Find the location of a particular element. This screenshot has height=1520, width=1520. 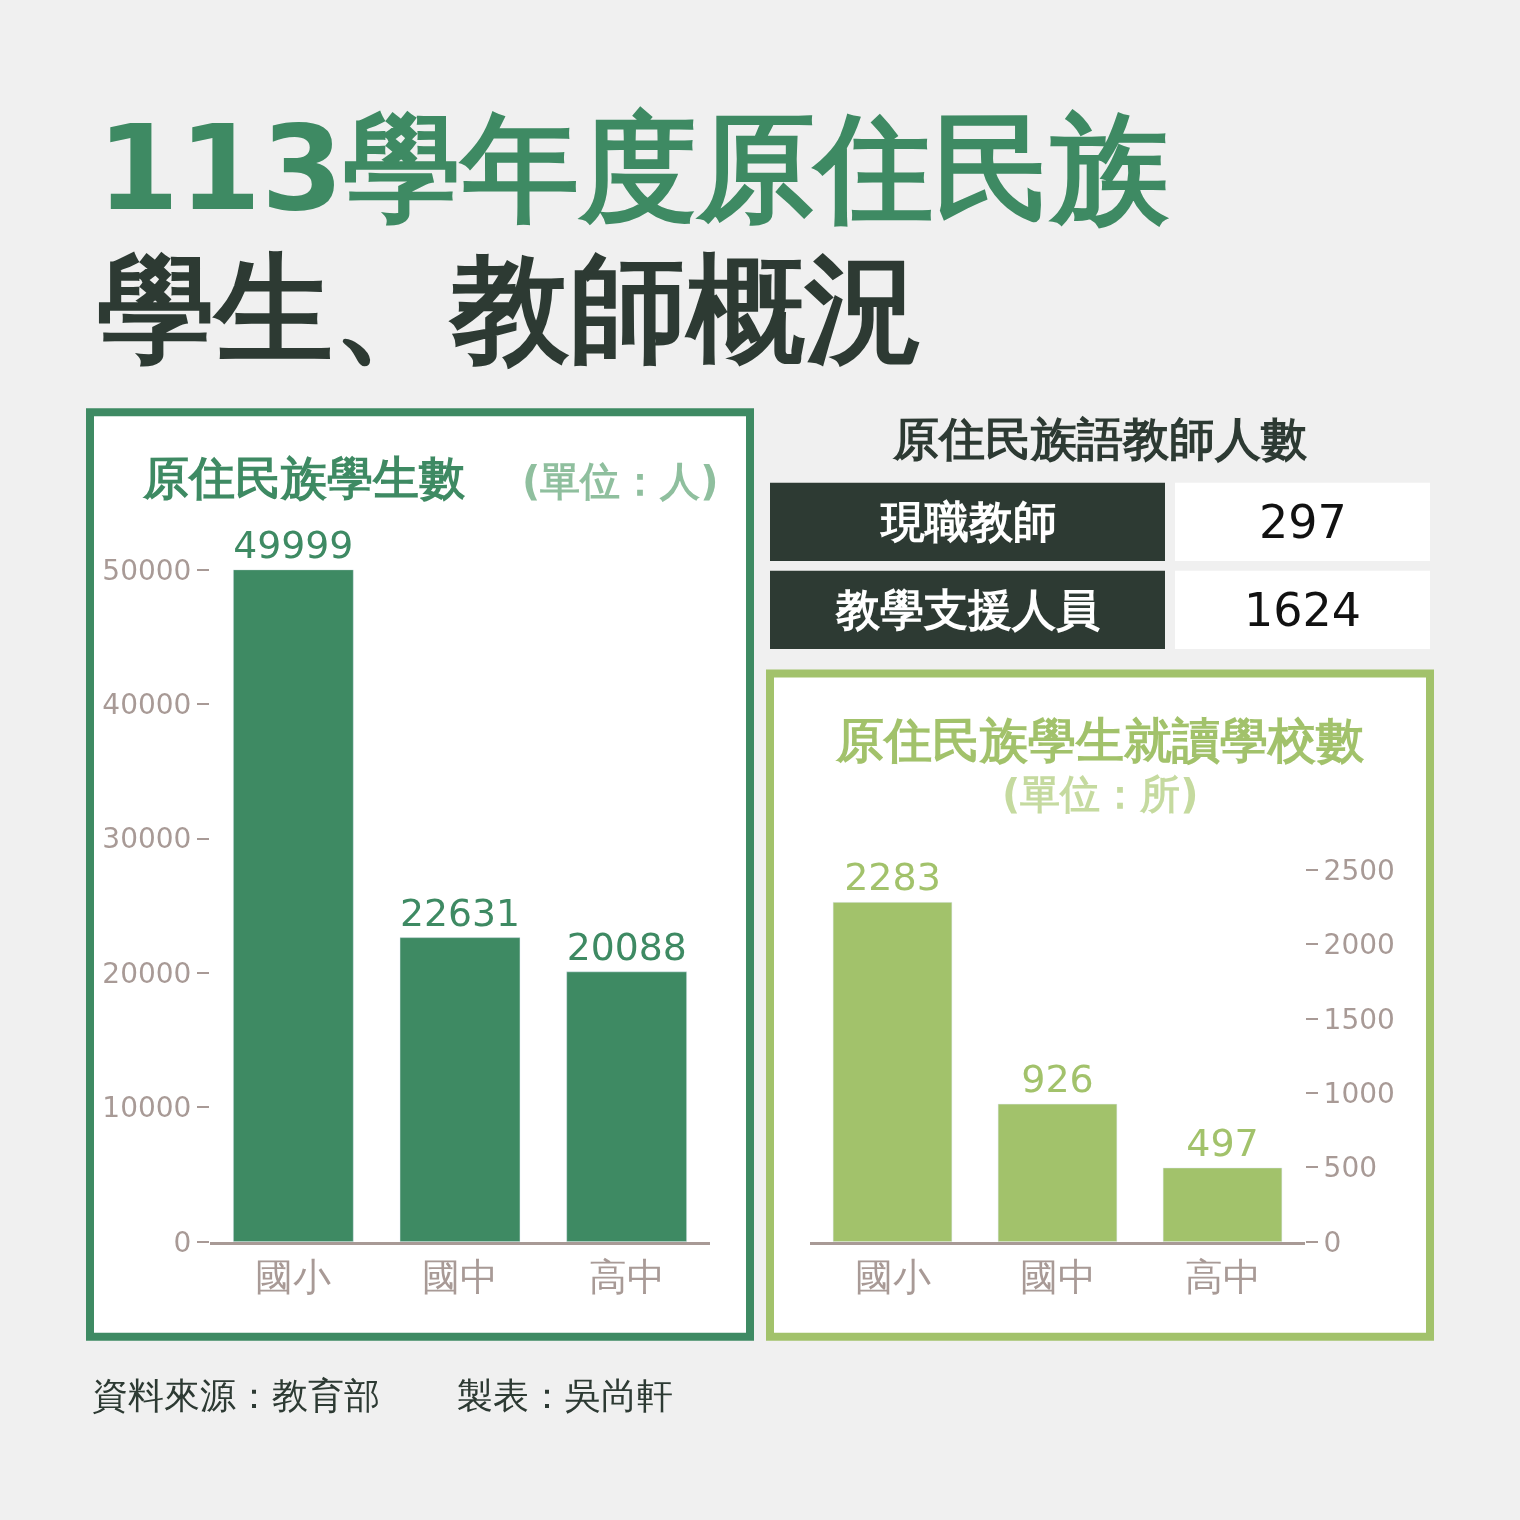

y-tick-label: 20000 is located at coordinates (147, 973).